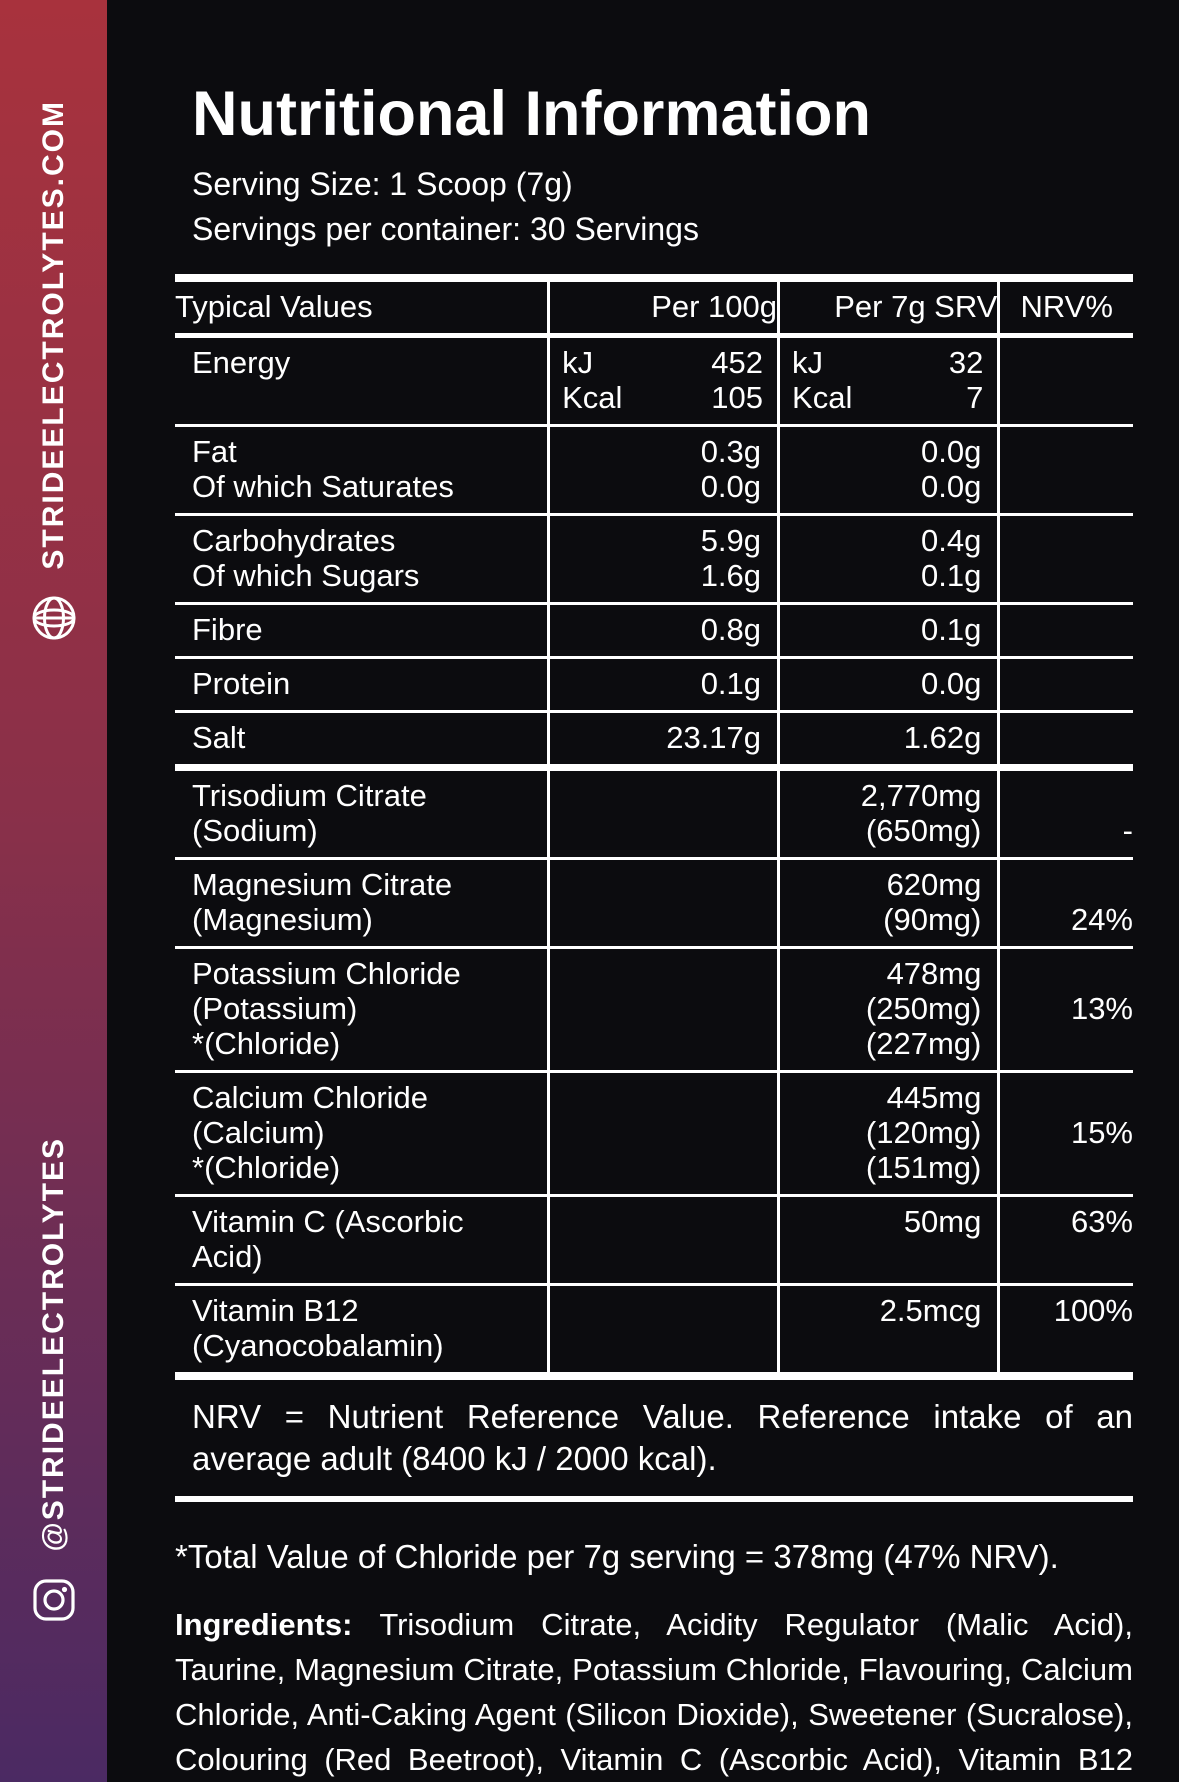 The image size is (1179, 1782). Describe the element at coordinates (241, 683) in the screenshot. I see `row-label: Protein` at that location.